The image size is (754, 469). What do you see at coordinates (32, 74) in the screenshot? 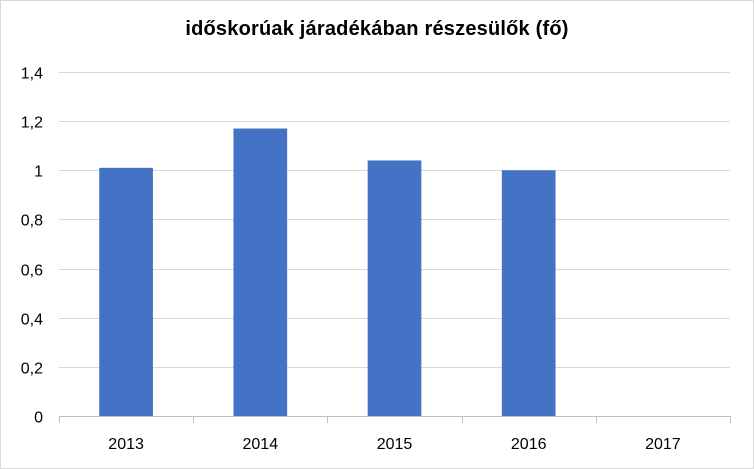
I see `y-tick-label: 1,4` at bounding box center [32, 74].